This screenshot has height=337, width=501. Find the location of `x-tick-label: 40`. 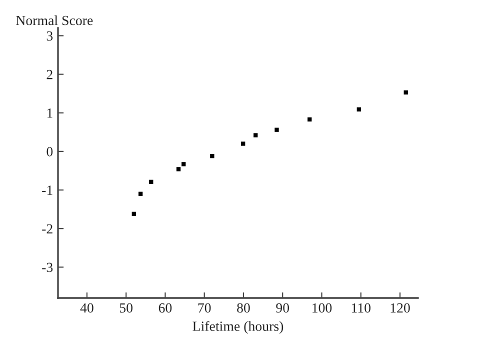

x-tick-label: 40 is located at coordinates (87, 308).